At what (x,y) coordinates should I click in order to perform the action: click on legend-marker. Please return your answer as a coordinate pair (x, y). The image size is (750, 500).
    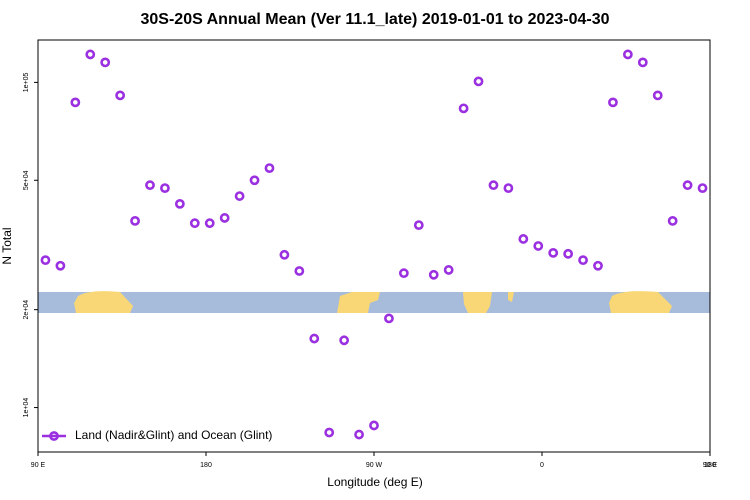
    Looking at the image, I should click on (54, 436).